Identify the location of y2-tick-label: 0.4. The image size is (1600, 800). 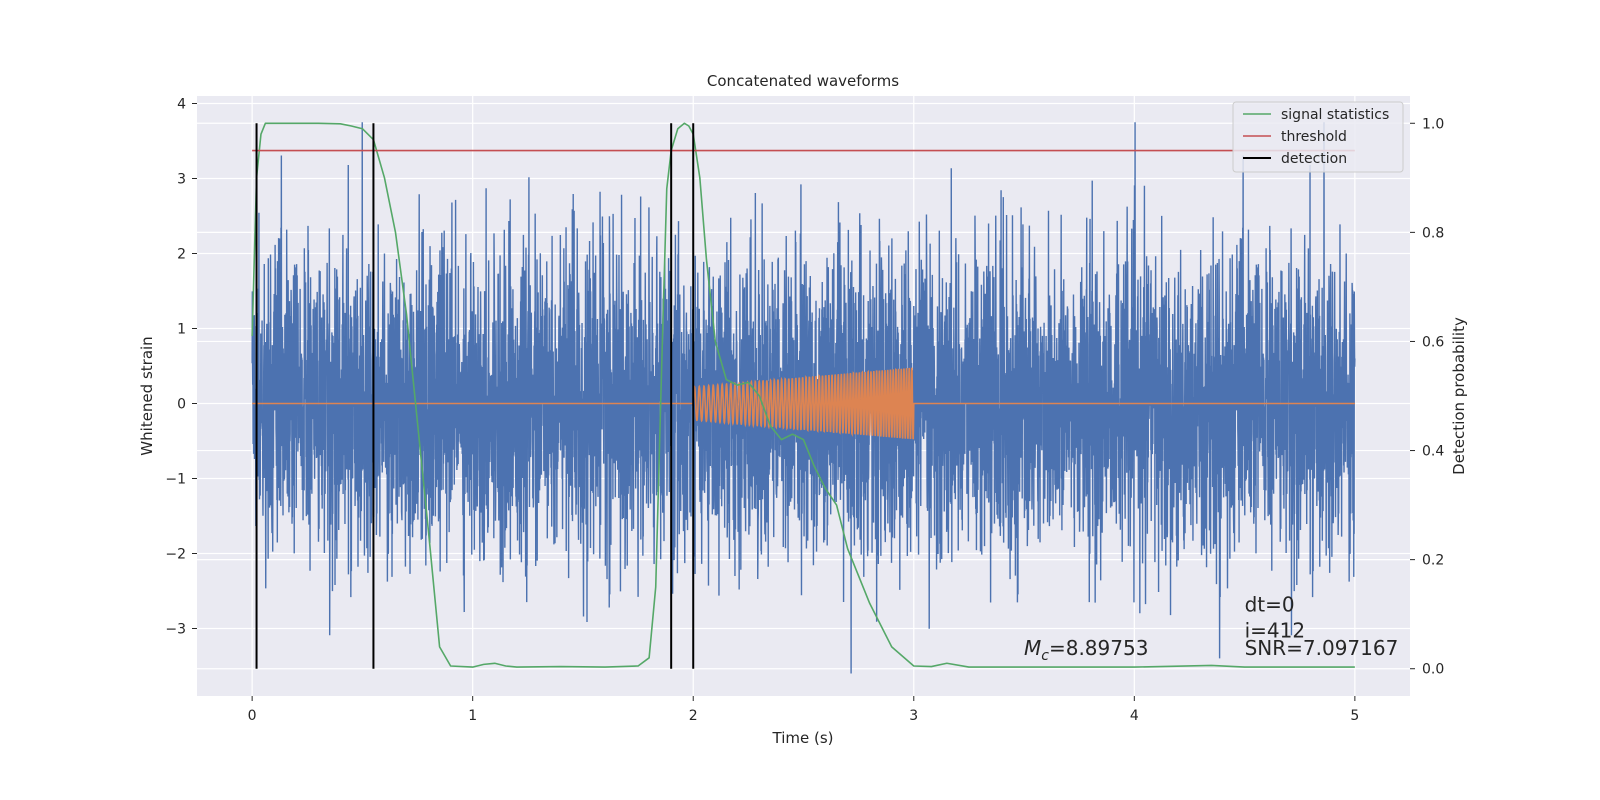
(1433, 452).